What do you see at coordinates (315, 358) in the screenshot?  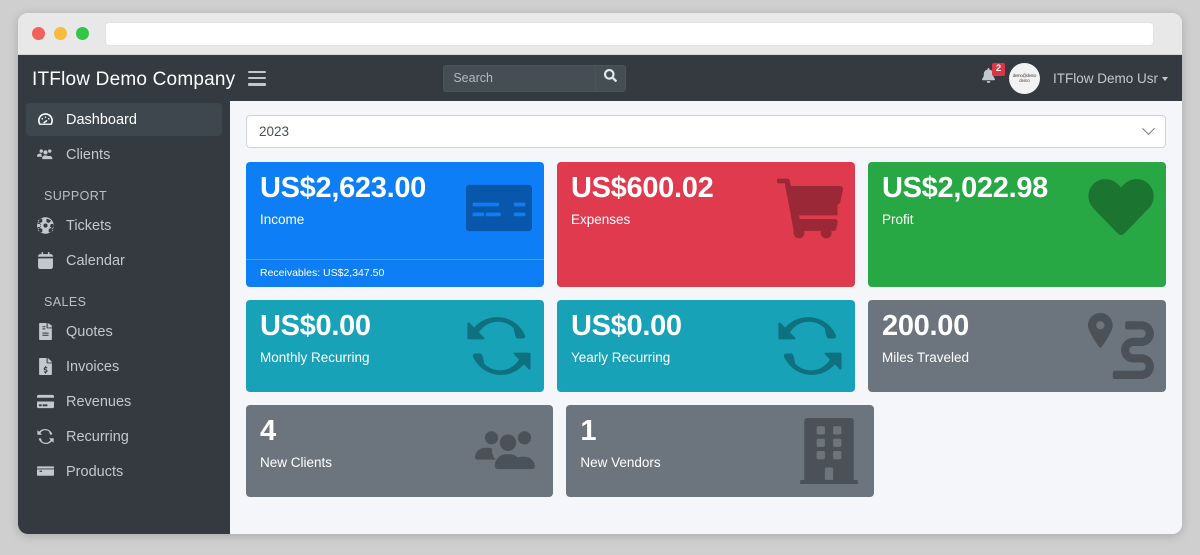 I see `stat-label: Monthly Recurring` at bounding box center [315, 358].